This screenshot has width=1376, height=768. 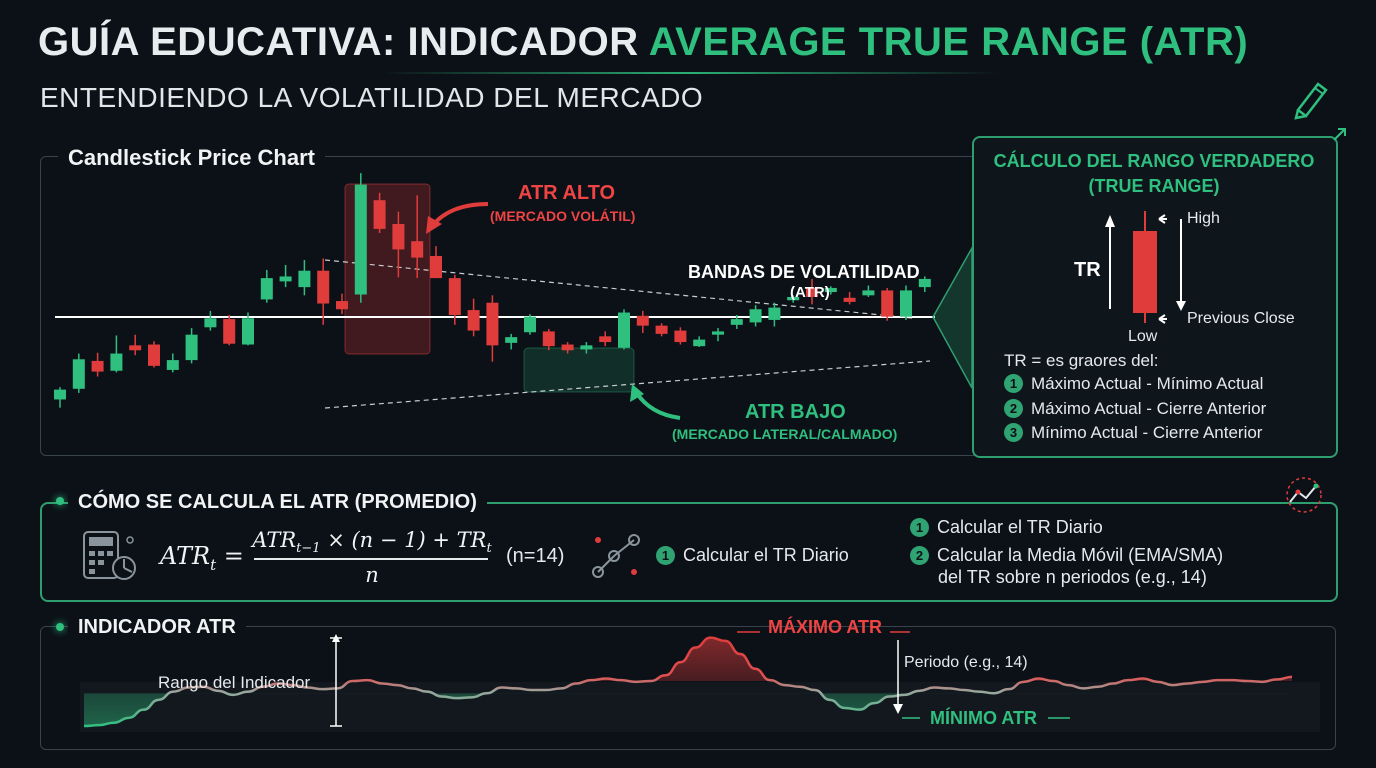 What do you see at coordinates (1013, 408) in the screenshot?
I see `step-number-badge: 2` at bounding box center [1013, 408].